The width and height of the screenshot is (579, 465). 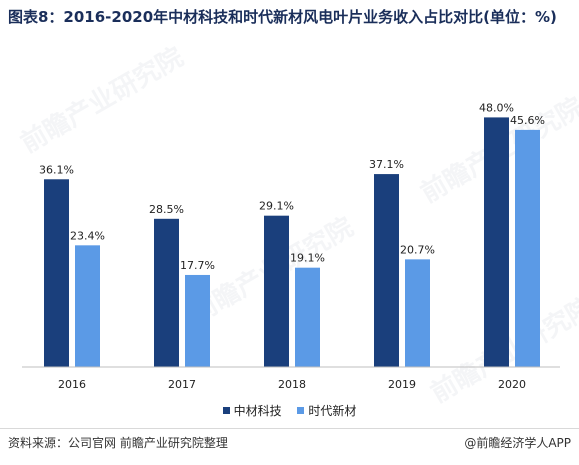 What do you see at coordinates (56, 273) in the screenshot?
I see `bar-series1-2016` at bounding box center [56, 273].